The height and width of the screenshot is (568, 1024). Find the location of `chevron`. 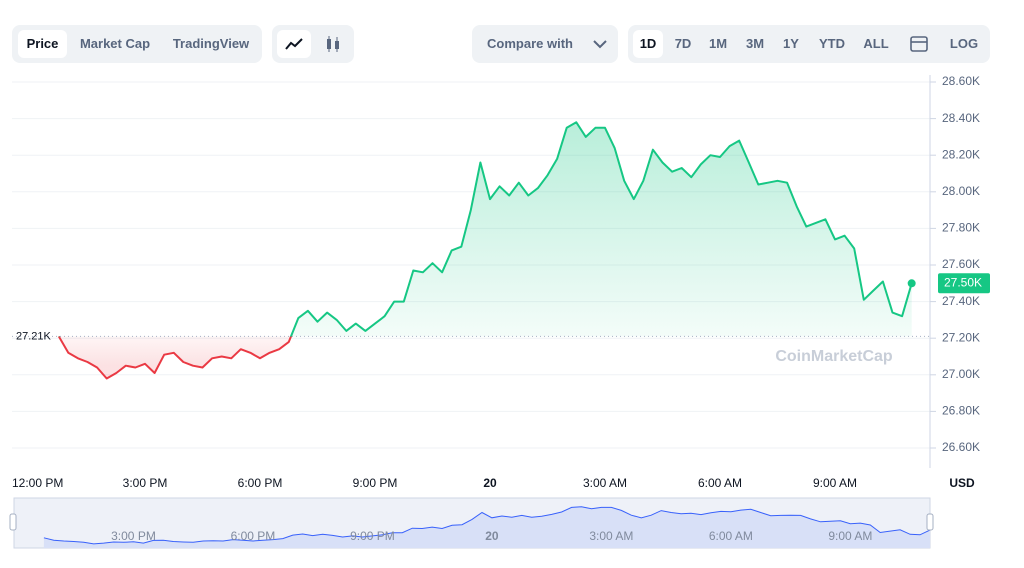

chevron is located at coordinates (600, 44).